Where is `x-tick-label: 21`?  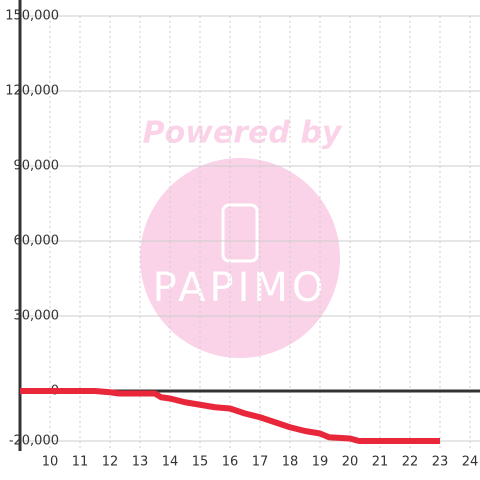
x-tick-label: 21 is located at coordinates (380, 462).